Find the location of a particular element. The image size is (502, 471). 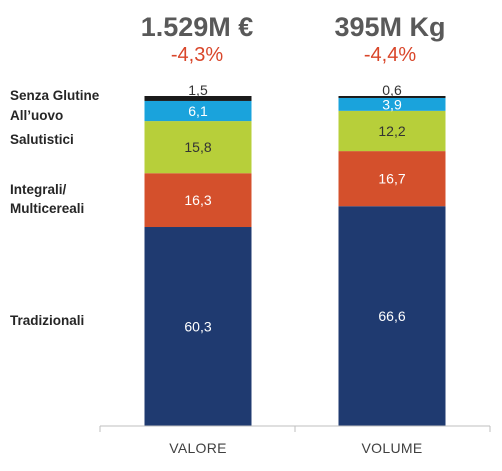

data-label-volume-3: 3,9 is located at coordinates (392, 104).